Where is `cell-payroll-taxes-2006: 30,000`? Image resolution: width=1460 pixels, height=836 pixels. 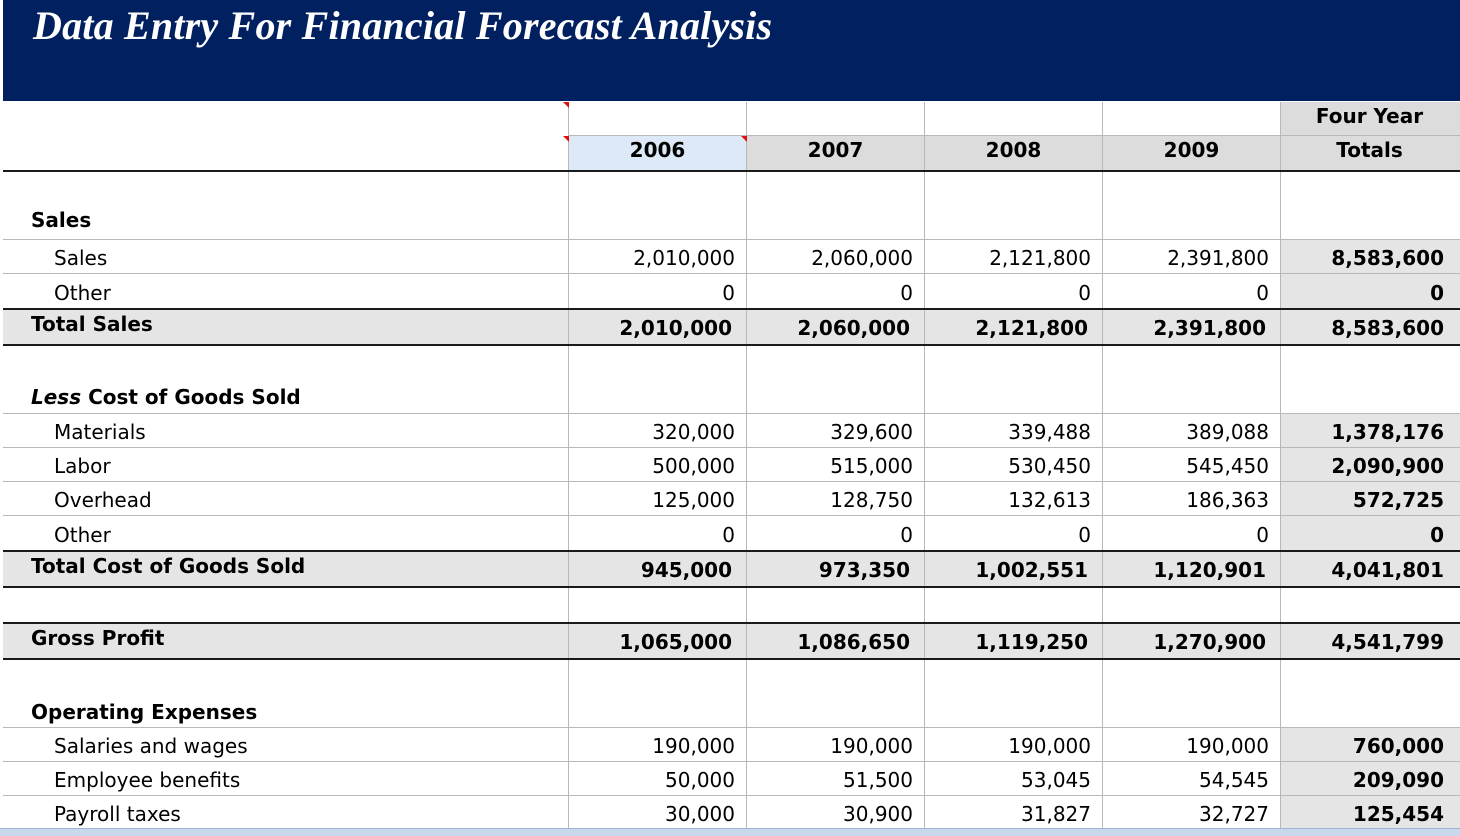 cell-payroll-taxes-2006: 30,000 is located at coordinates (700, 814).